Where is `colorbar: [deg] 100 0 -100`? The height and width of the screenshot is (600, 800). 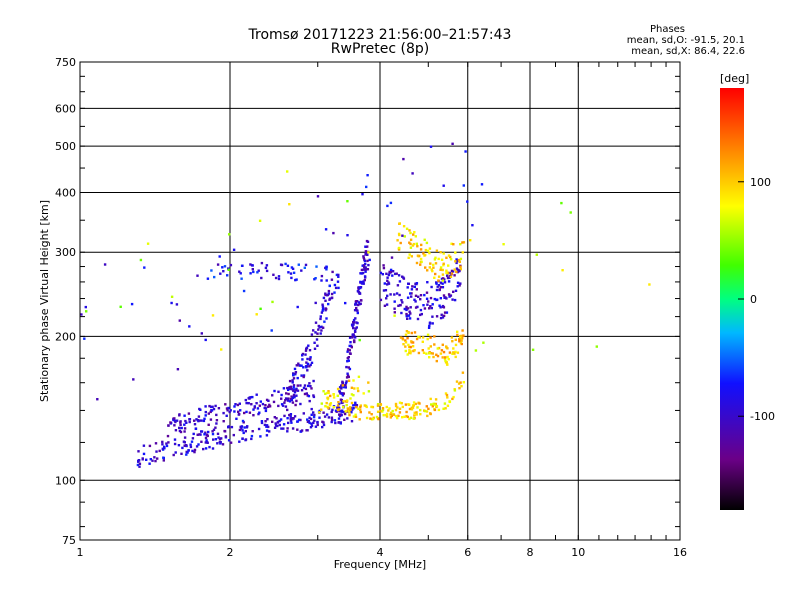 colorbar: [deg] 100 0 -100 is located at coordinates (747, 291).